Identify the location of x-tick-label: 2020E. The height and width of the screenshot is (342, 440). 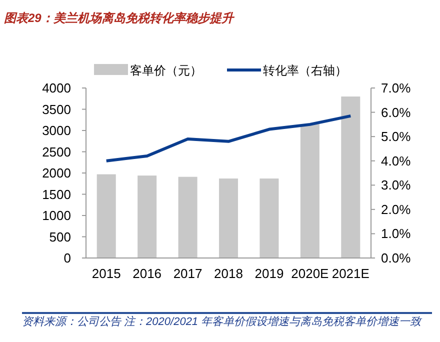
(310, 273).